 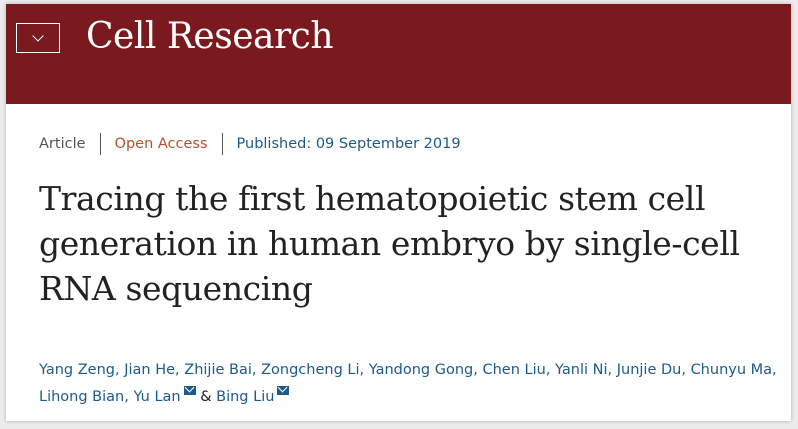 I want to click on published-label: Published:, so click(x=274, y=144).